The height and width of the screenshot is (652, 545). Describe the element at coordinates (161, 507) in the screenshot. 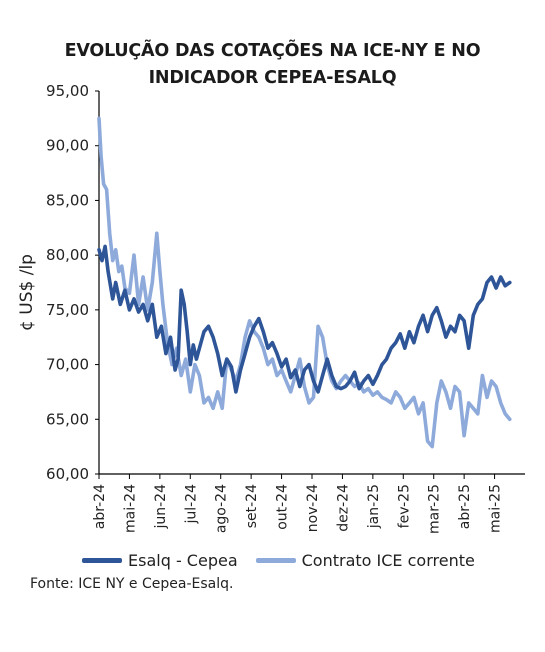

I see `x-tick-label: jun-24` at that location.